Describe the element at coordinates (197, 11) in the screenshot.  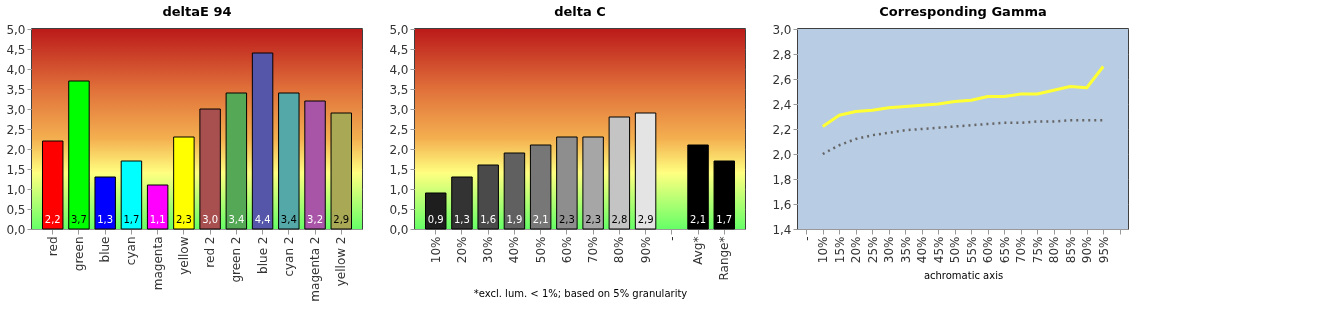
I see `chart-title: deltaE 94` at that location.